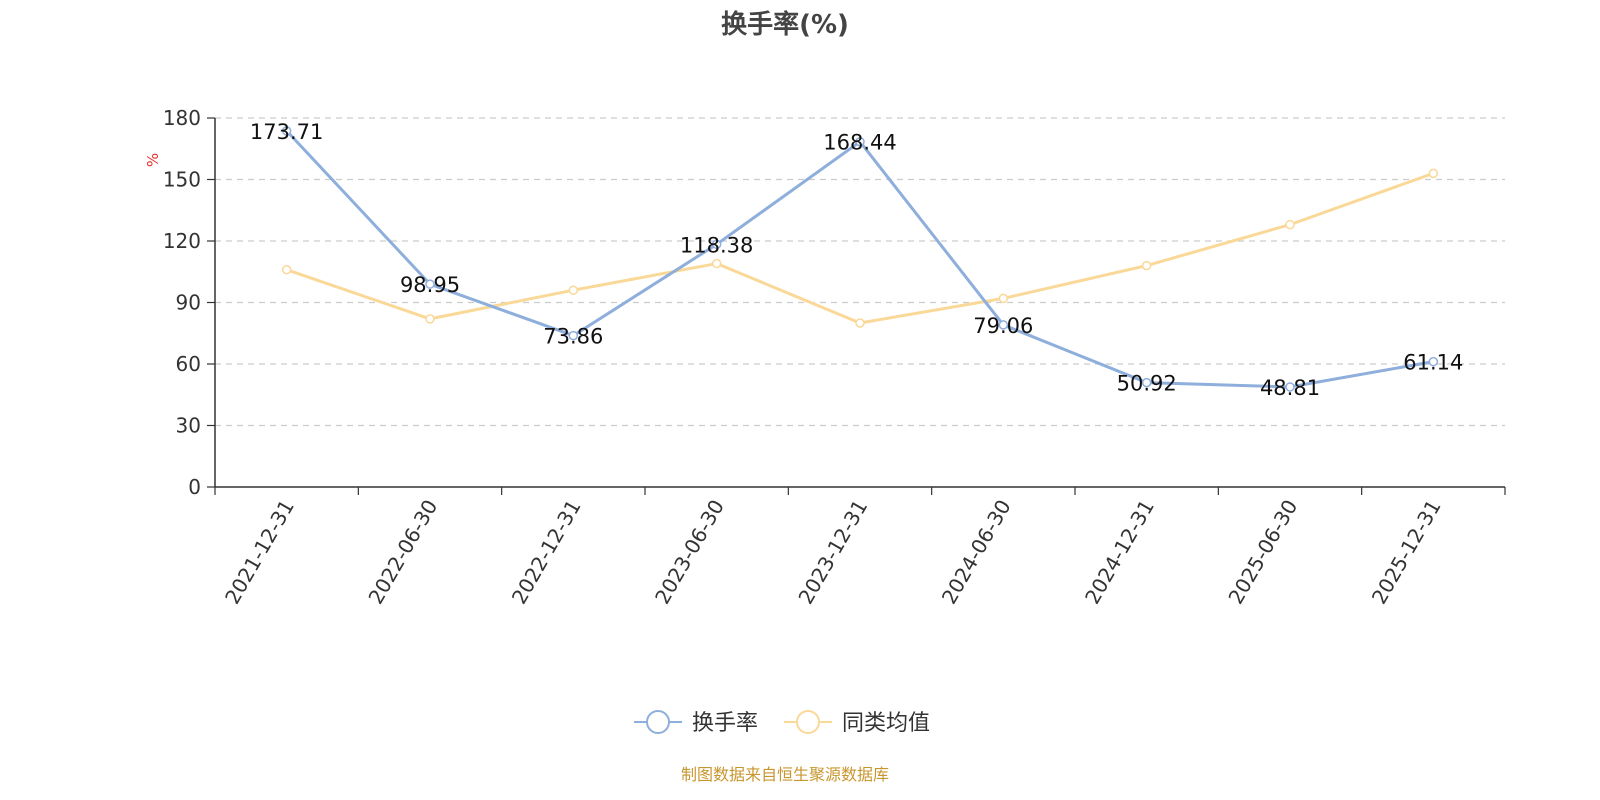 The height and width of the screenshot is (800, 1600). I want to click on y-axis: 0 30 60 90 120 150 180, so click(189, 302).